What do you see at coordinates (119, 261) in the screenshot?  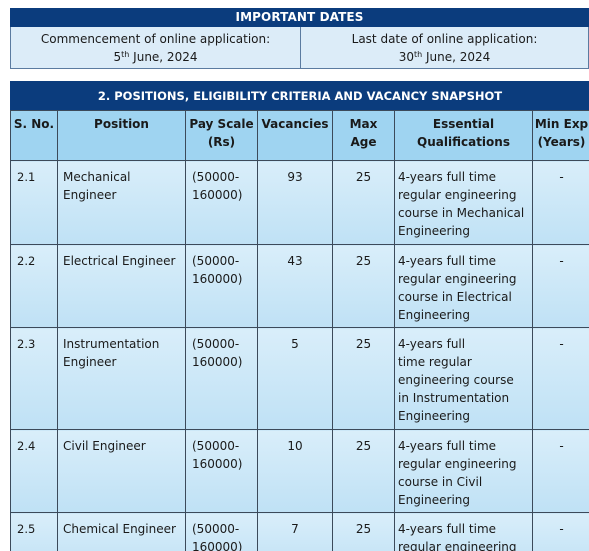 I see `cell-position-line: Electrical Engineer` at bounding box center [119, 261].